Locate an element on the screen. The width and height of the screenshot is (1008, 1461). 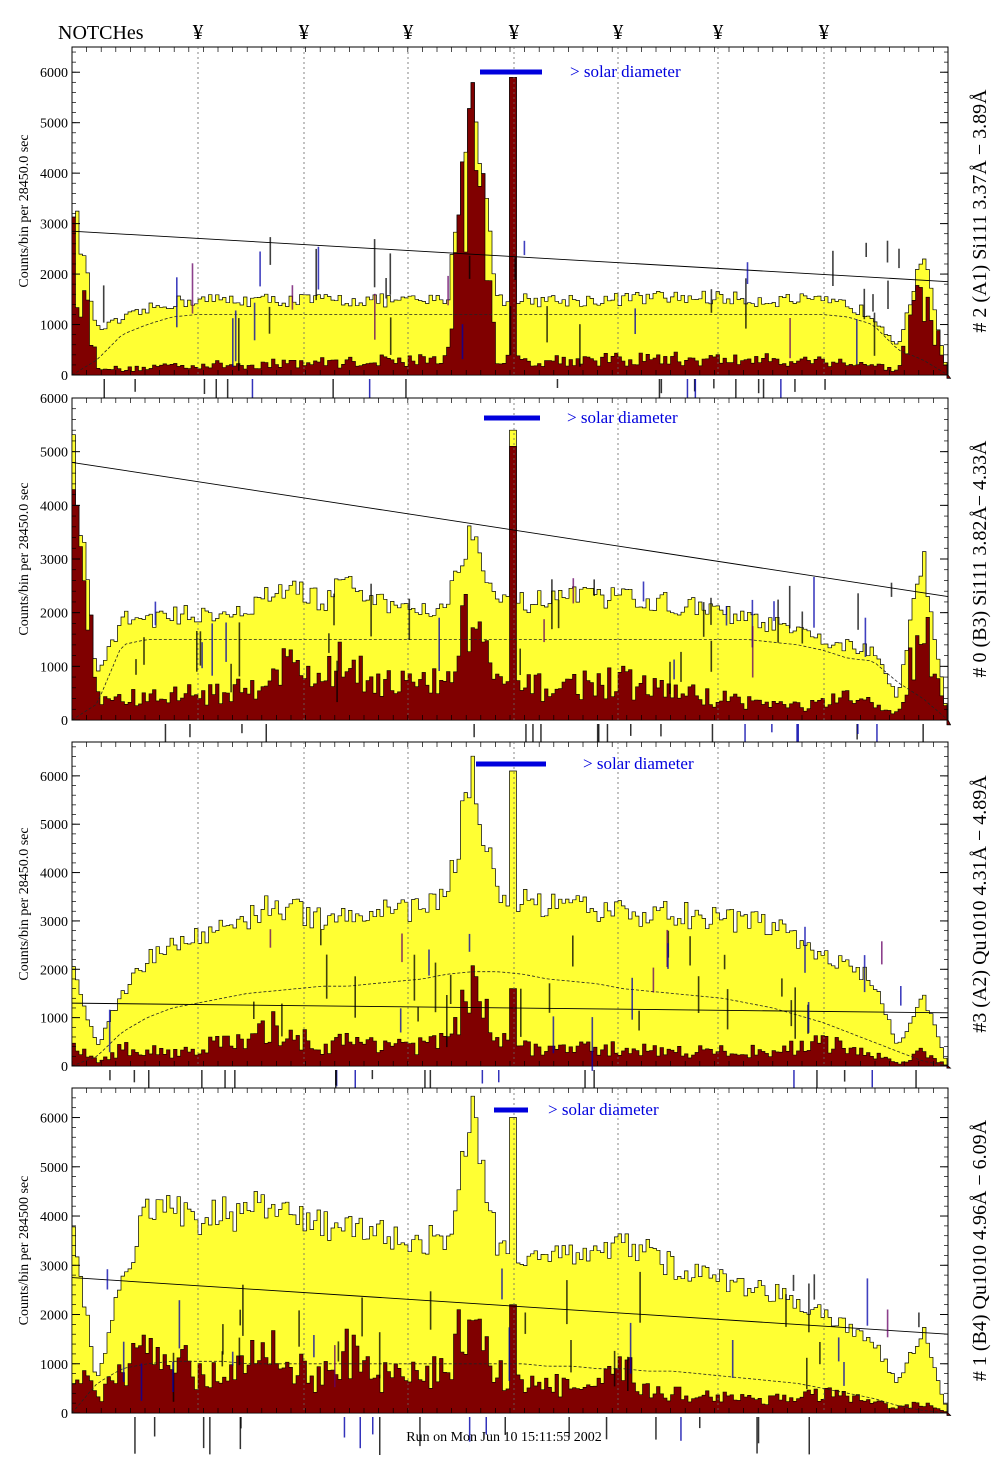
notch-marker-1: ¥ is located at coordinates (198, 32).